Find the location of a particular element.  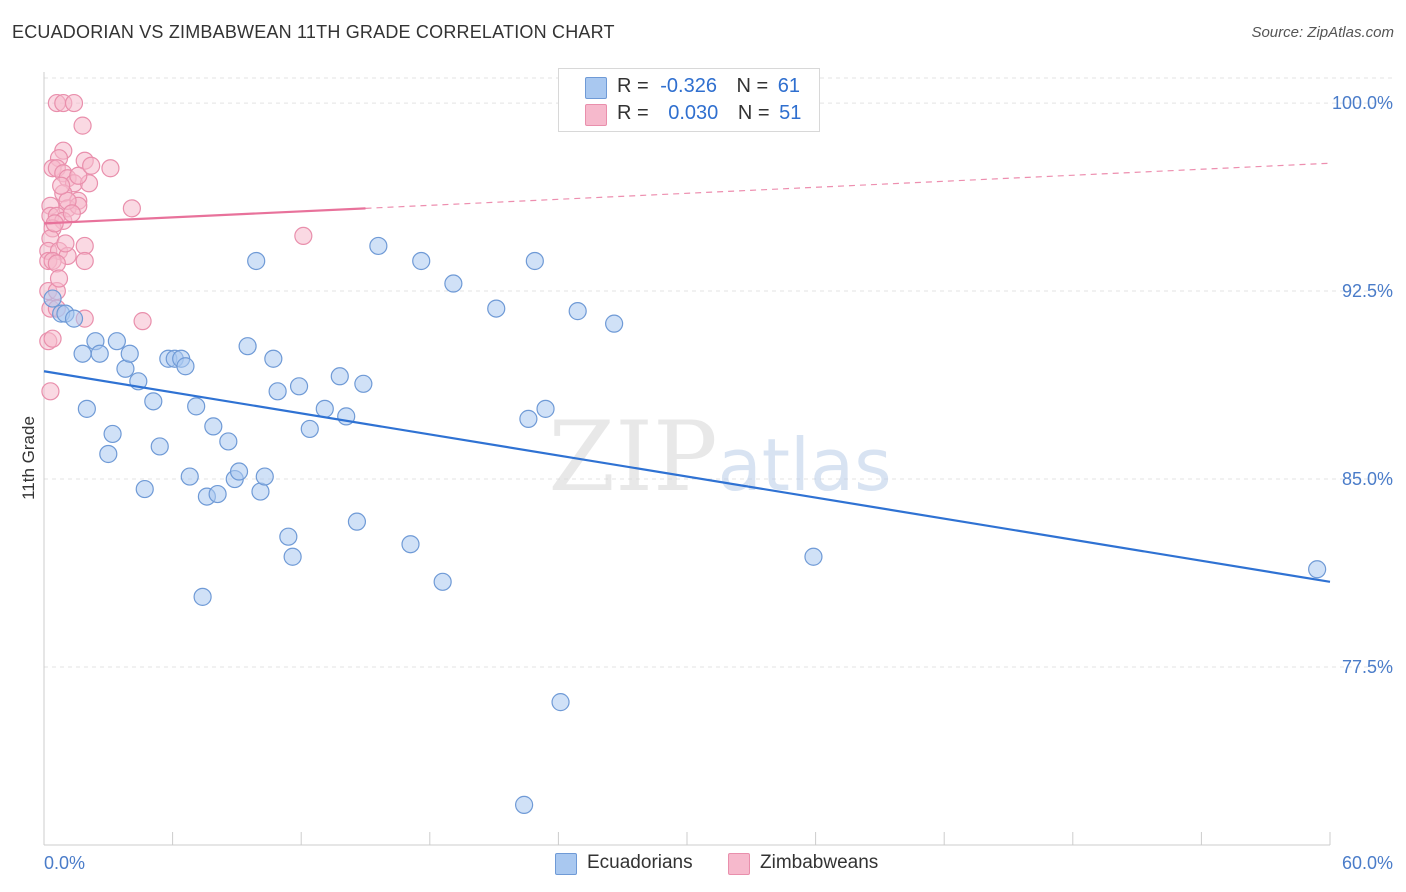

y-tick-labels: 100.0% 92.5% 85.0% 77.5% is located at coordinates (1362, 385).